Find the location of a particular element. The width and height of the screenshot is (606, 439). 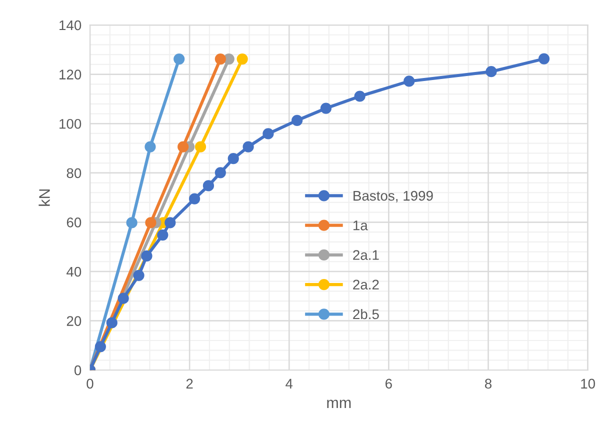

y-tick-label: 0 is located at coordinates (78, 370).